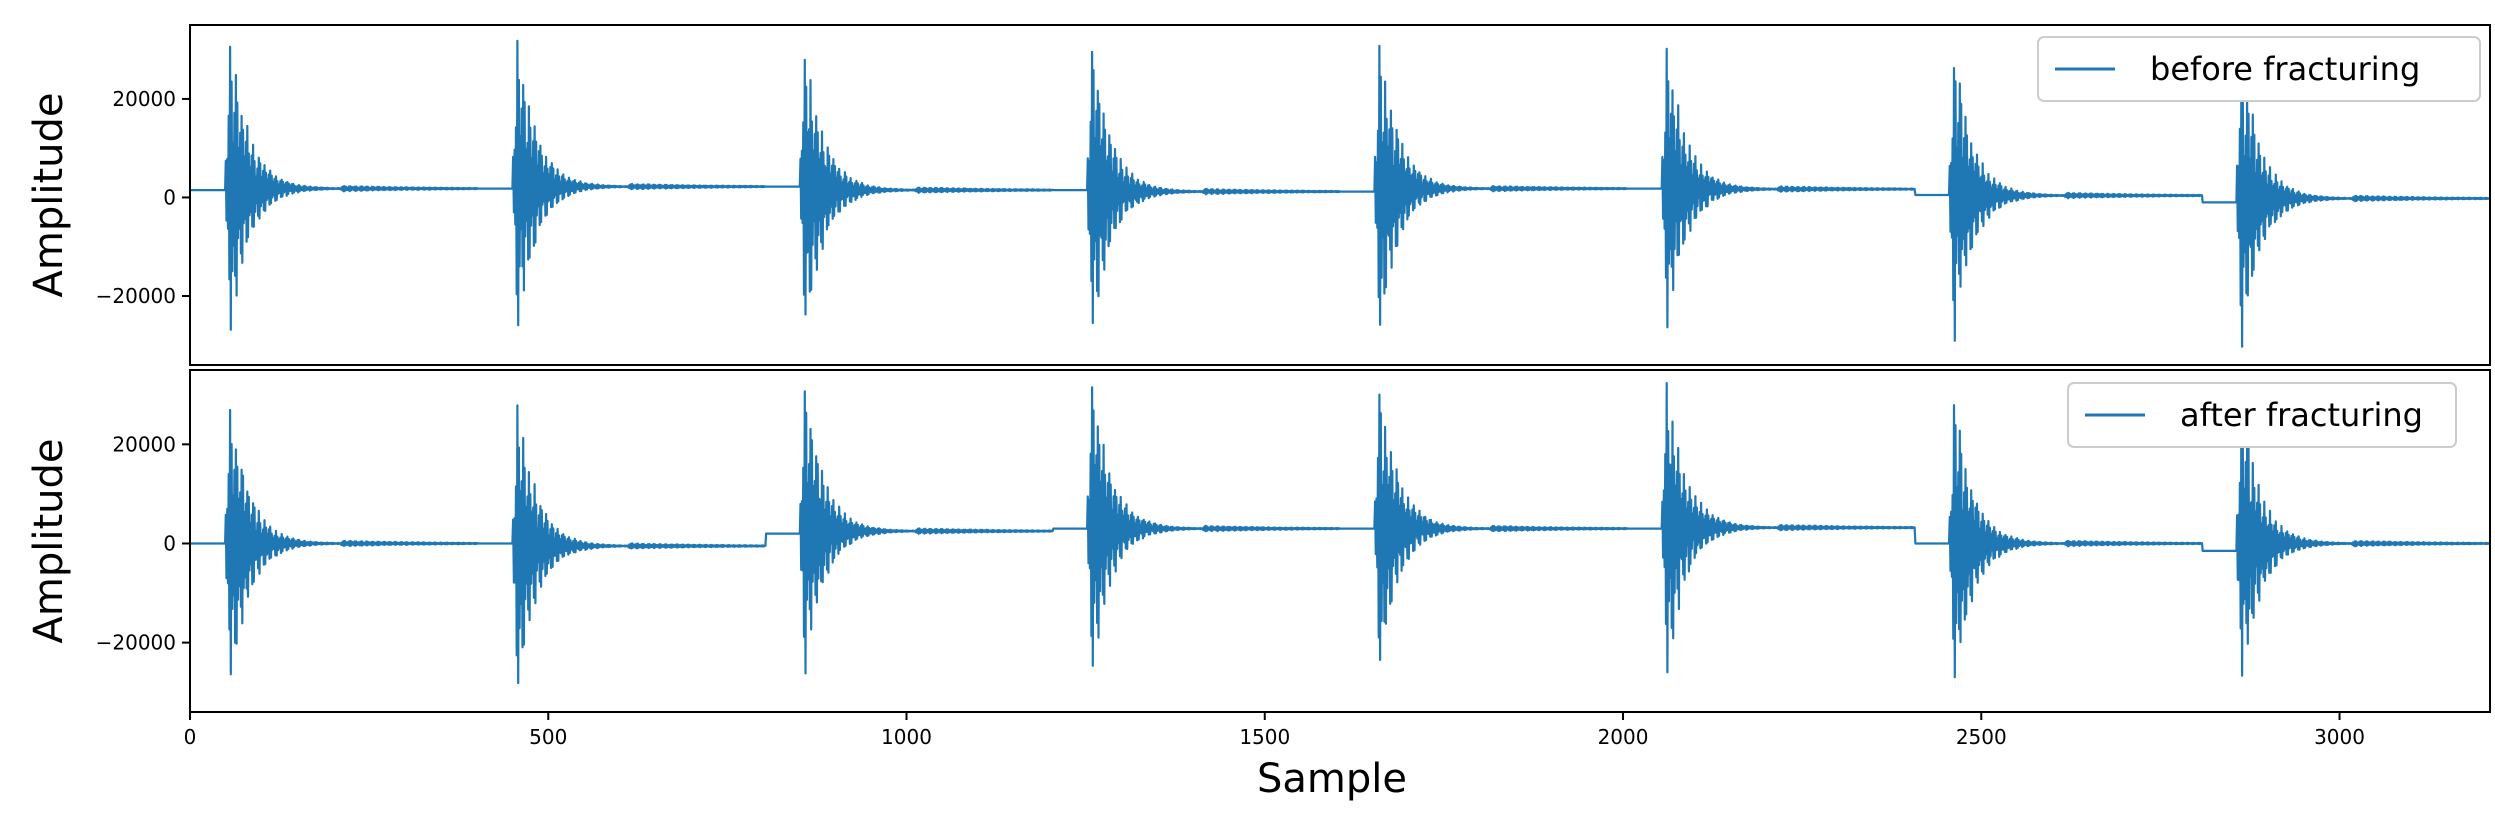  I want to click on x-tick-label: 500, so click(548, 737).